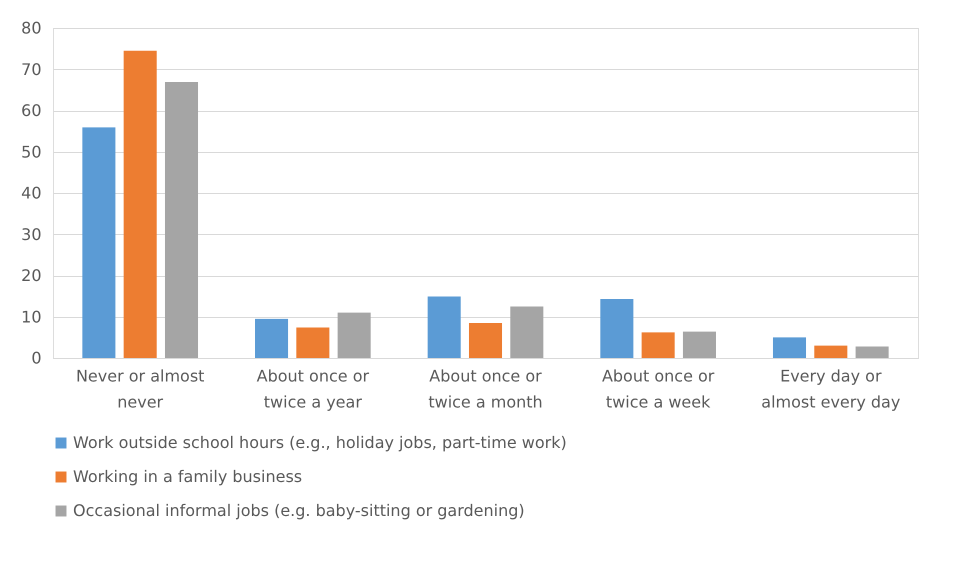 The width and height of the screenshot is (954, 581). I want to click on x-tick-label: About once or twice a year, so click(313, 389).